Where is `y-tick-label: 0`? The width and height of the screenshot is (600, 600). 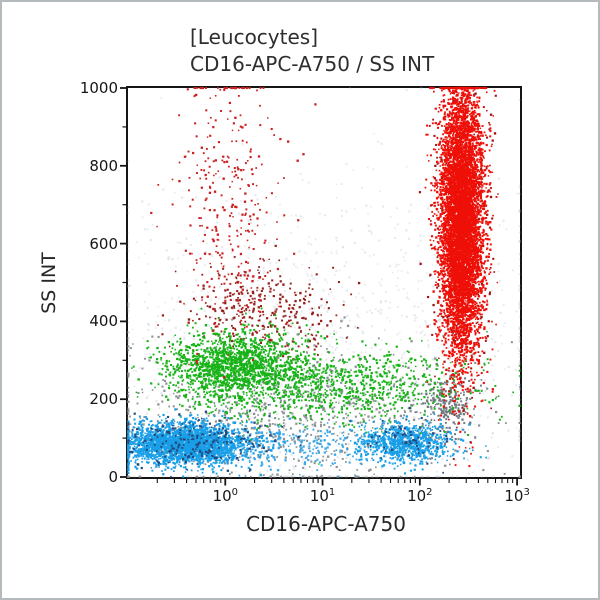
y-tick-label: 0 is located at coordinates (113, 477).